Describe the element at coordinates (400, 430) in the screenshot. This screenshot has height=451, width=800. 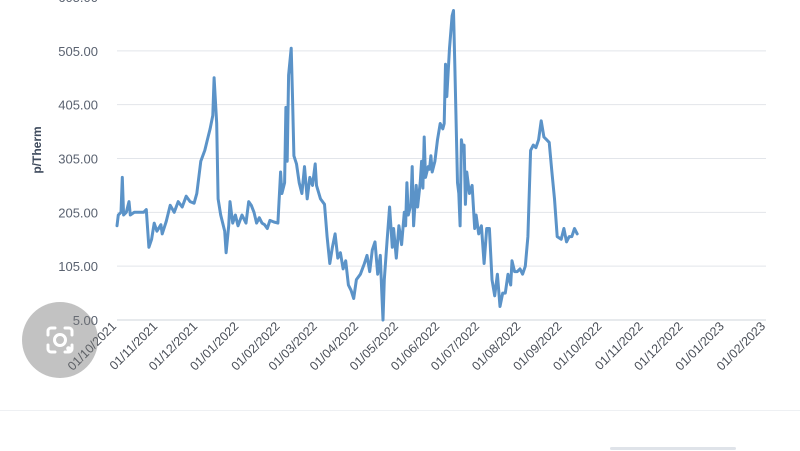
I see `footer-strip` at that location.